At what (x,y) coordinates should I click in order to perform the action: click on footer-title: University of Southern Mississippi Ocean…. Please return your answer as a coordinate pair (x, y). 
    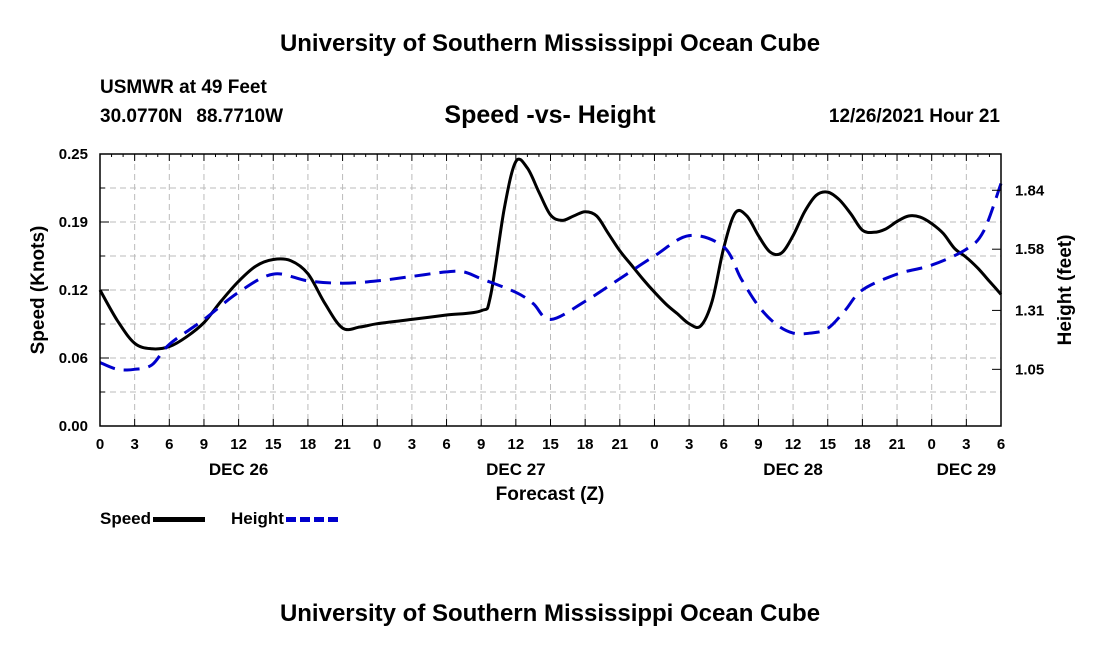
    Looking at the image, I should click on (550, 613).